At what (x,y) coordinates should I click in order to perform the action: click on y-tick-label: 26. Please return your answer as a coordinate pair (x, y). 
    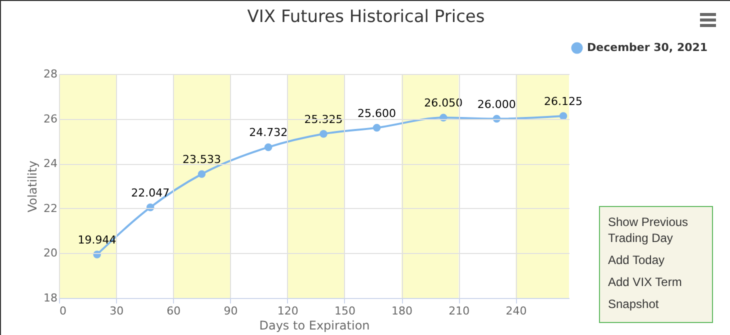
    Looking at the image, I should click on (51, 119).